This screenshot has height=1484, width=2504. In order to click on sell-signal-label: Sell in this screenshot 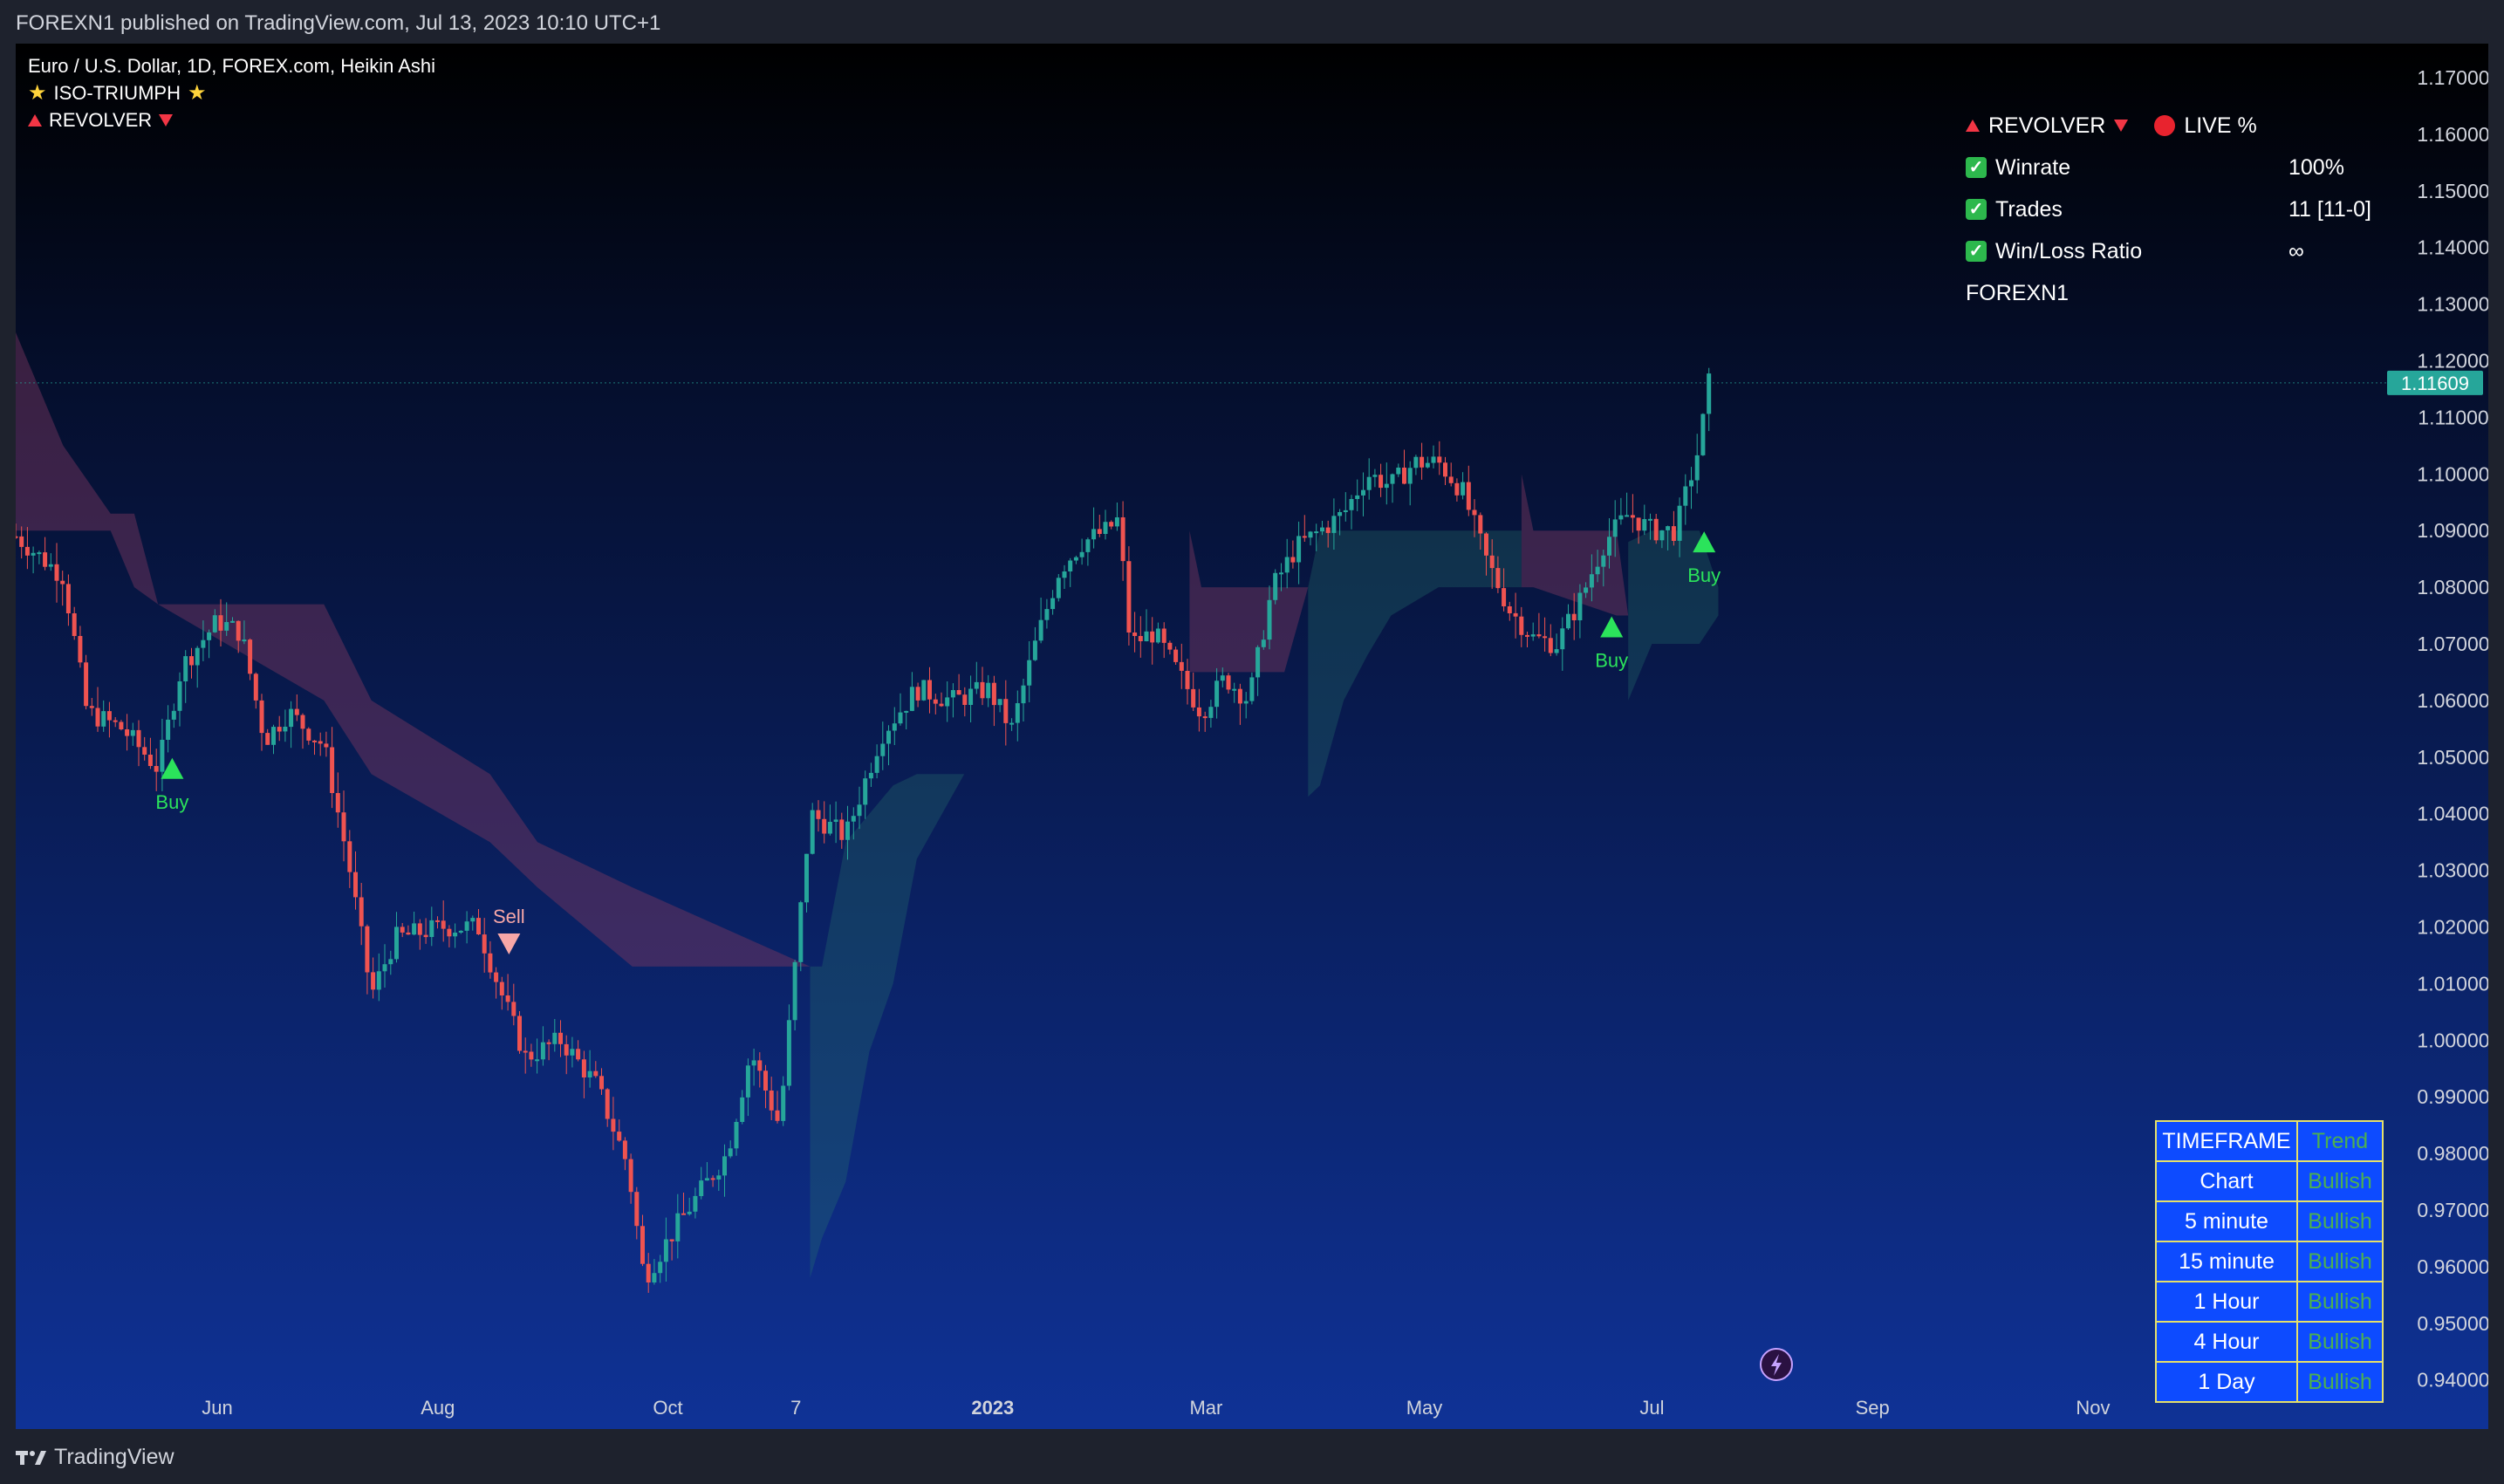, I will do `click(509, 916)`.